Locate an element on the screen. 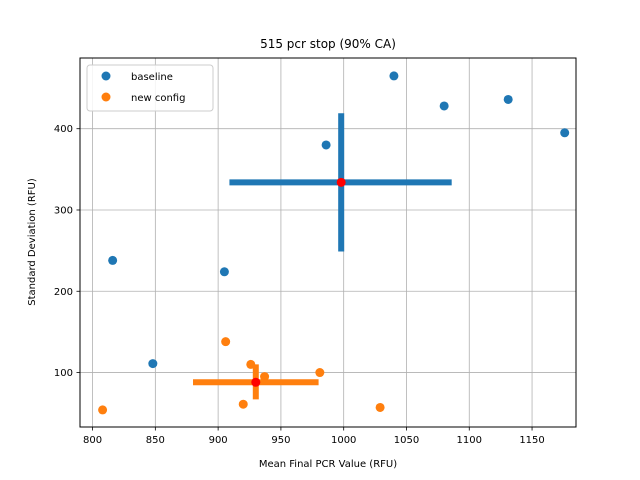 The height and width of the screenshot is (480, 640). y-tick-label: 300 is located at coordinates (63, 210).